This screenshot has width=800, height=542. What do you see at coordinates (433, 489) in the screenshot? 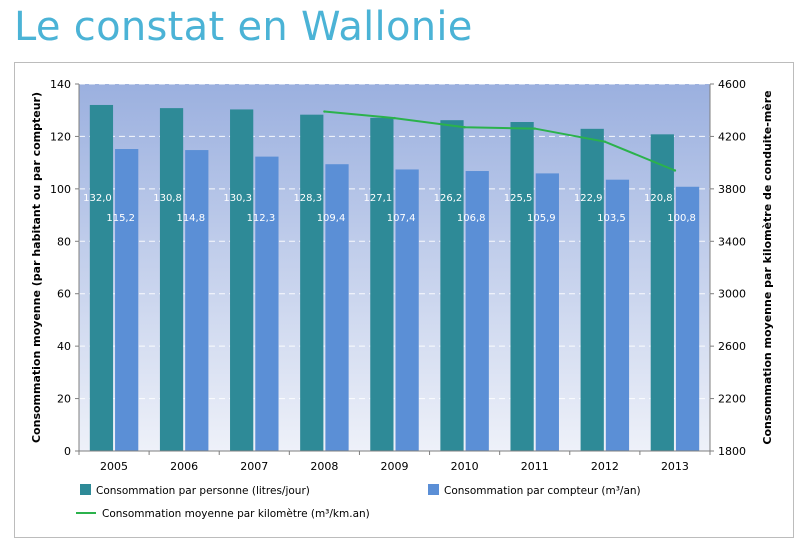
I see `legend-swatch-compteur` at bounding box center [433, 489].